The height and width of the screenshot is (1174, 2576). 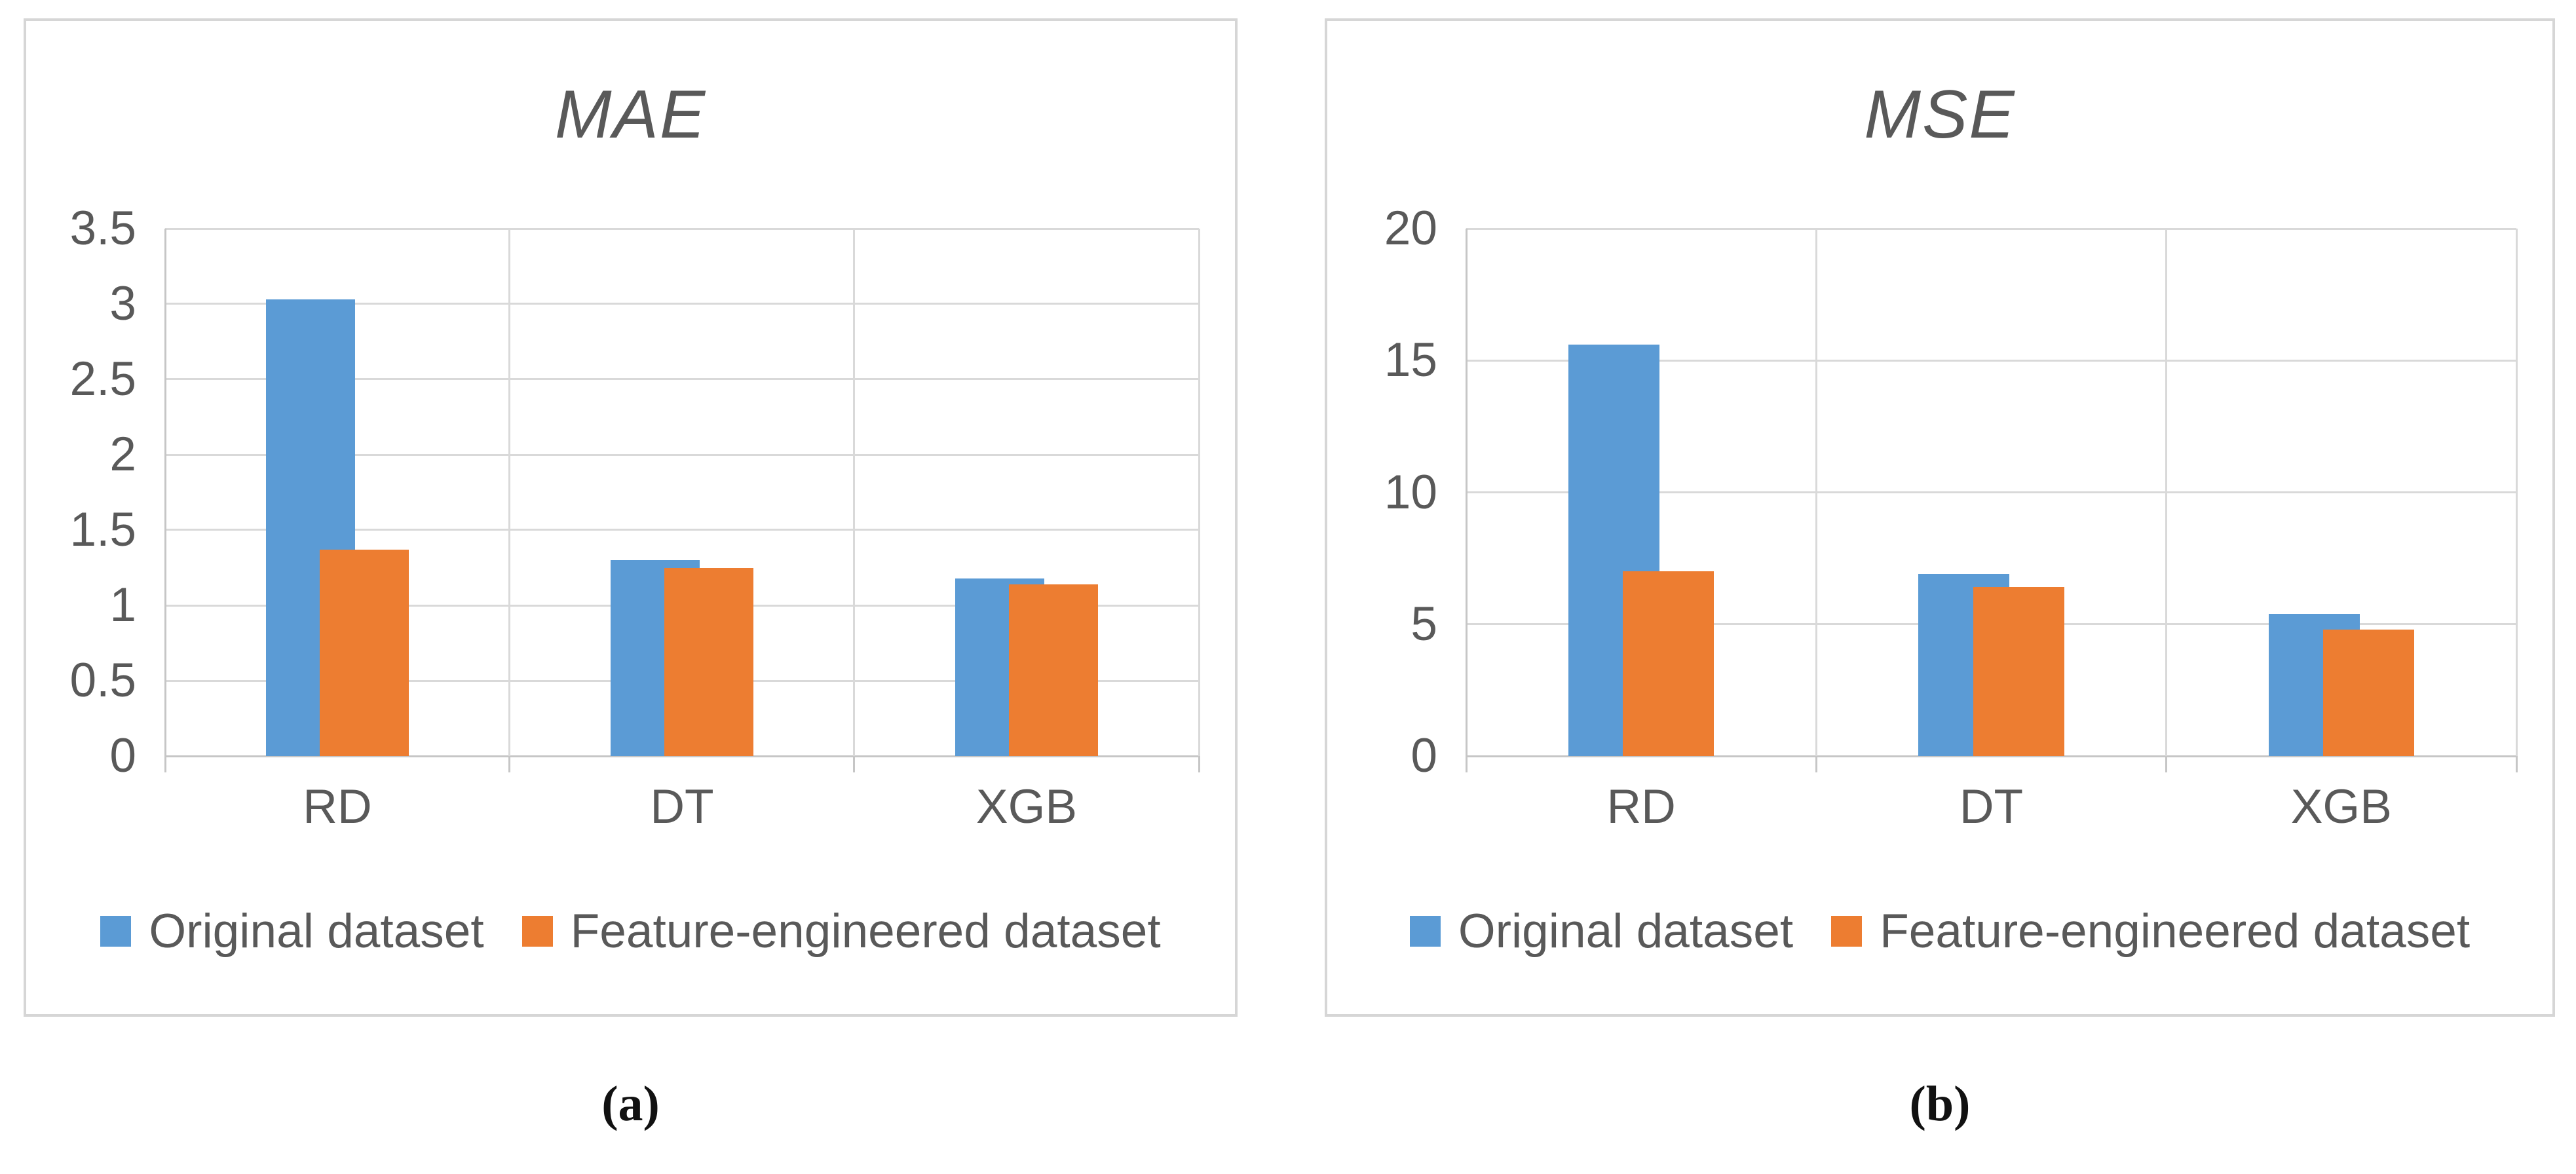 What do you see at coordinates (1410, 492) in the screenshot?
I see `y-tick-label: 10` at bounding box center [1410, 492].